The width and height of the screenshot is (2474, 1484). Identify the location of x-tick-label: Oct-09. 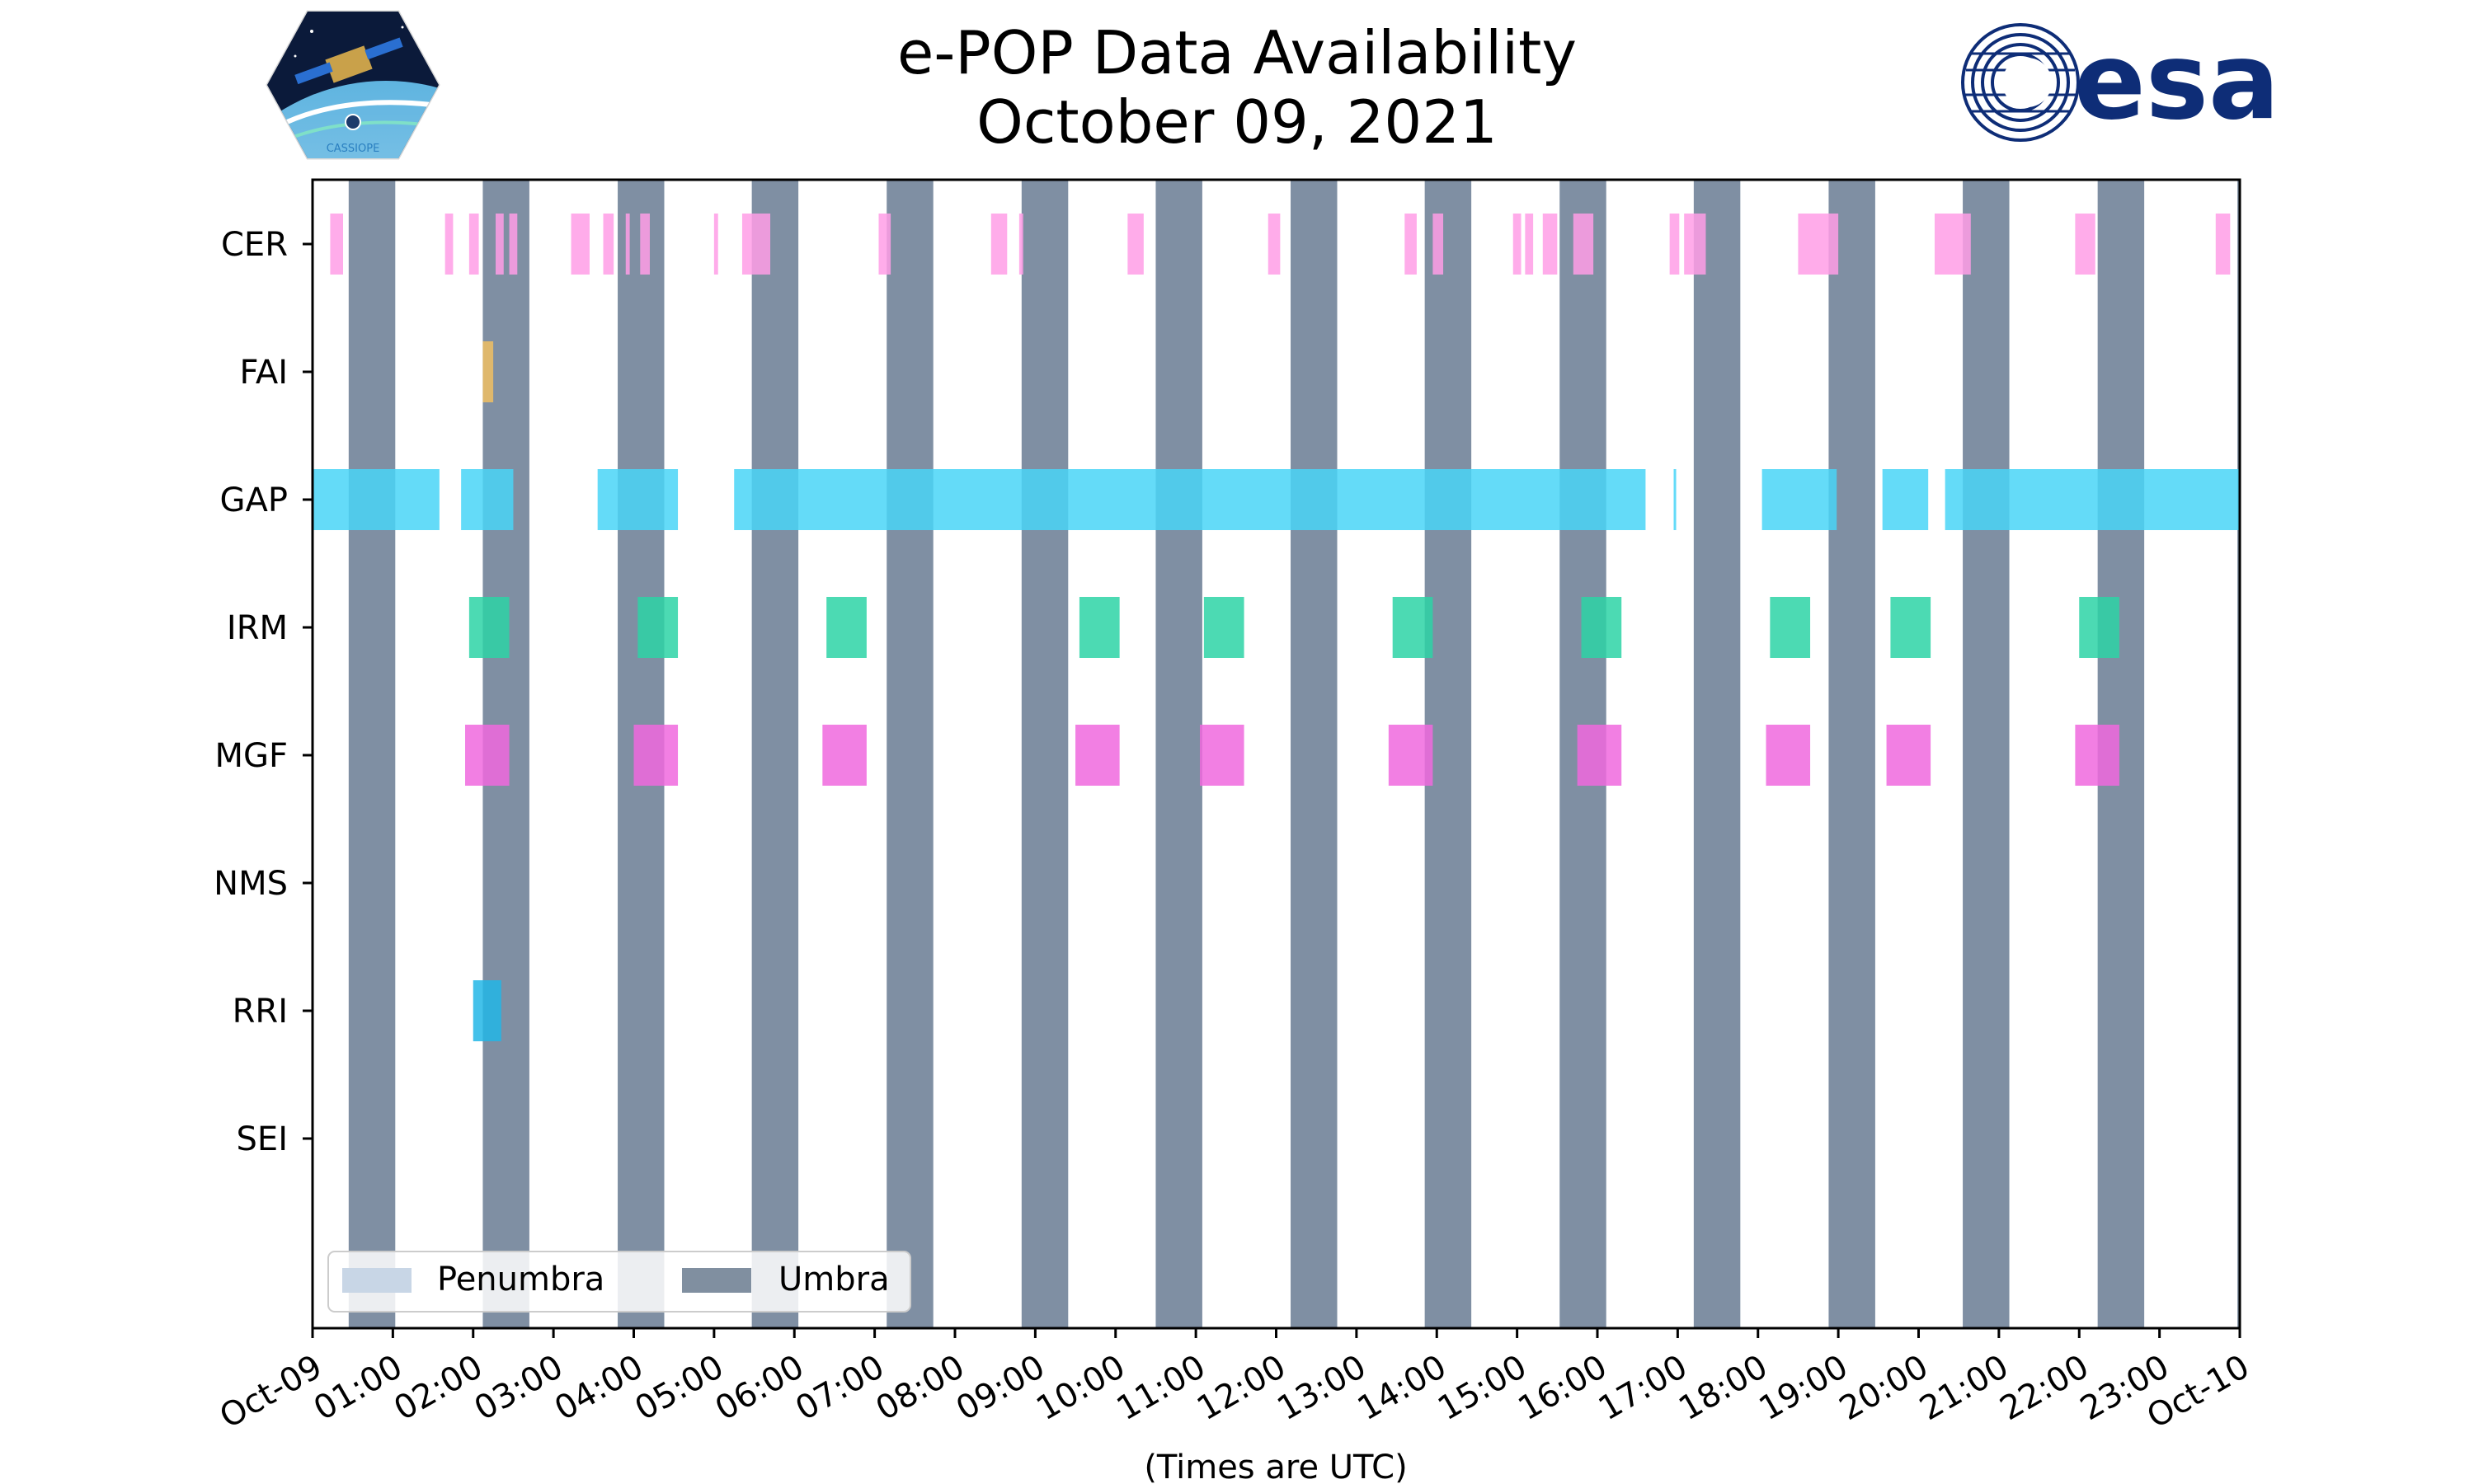
(271, 1392).